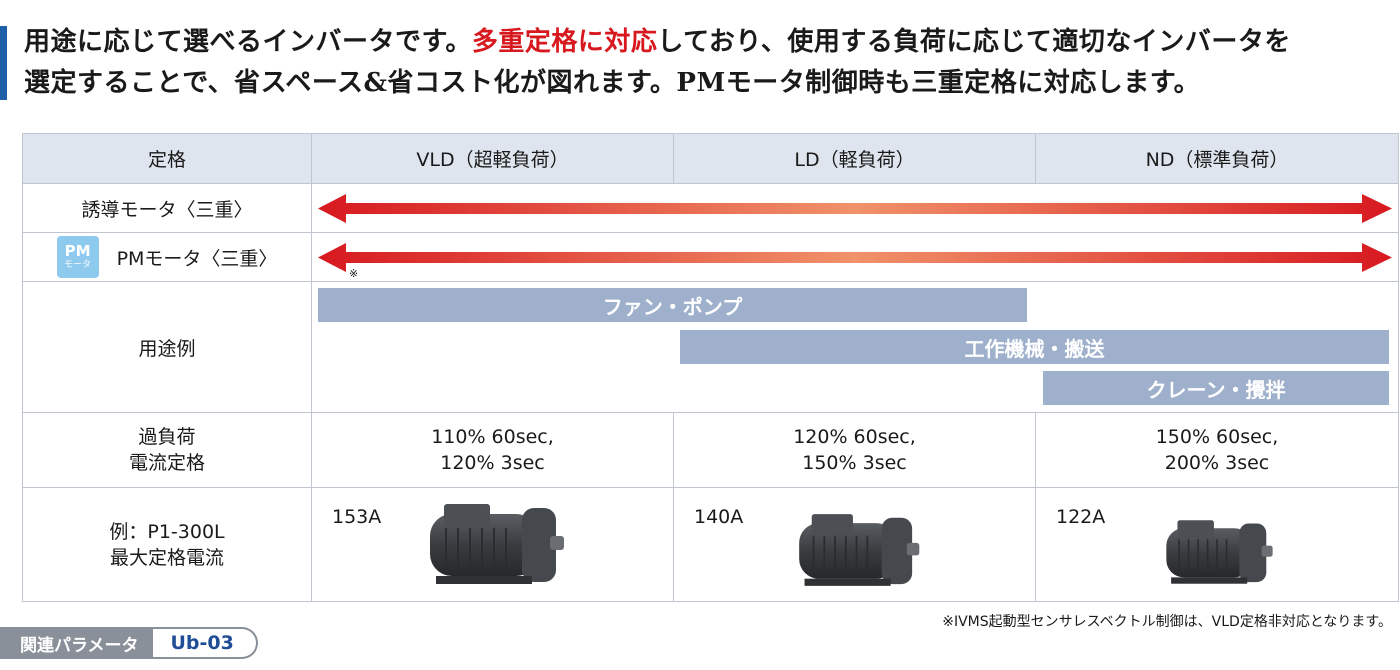 This screenshot has width=1400, height=670. What do you see at coordinates (564, 42) in the screenshot?
I see `intro-highlight: 多重定格に対応` at bounding box center [564, 42].